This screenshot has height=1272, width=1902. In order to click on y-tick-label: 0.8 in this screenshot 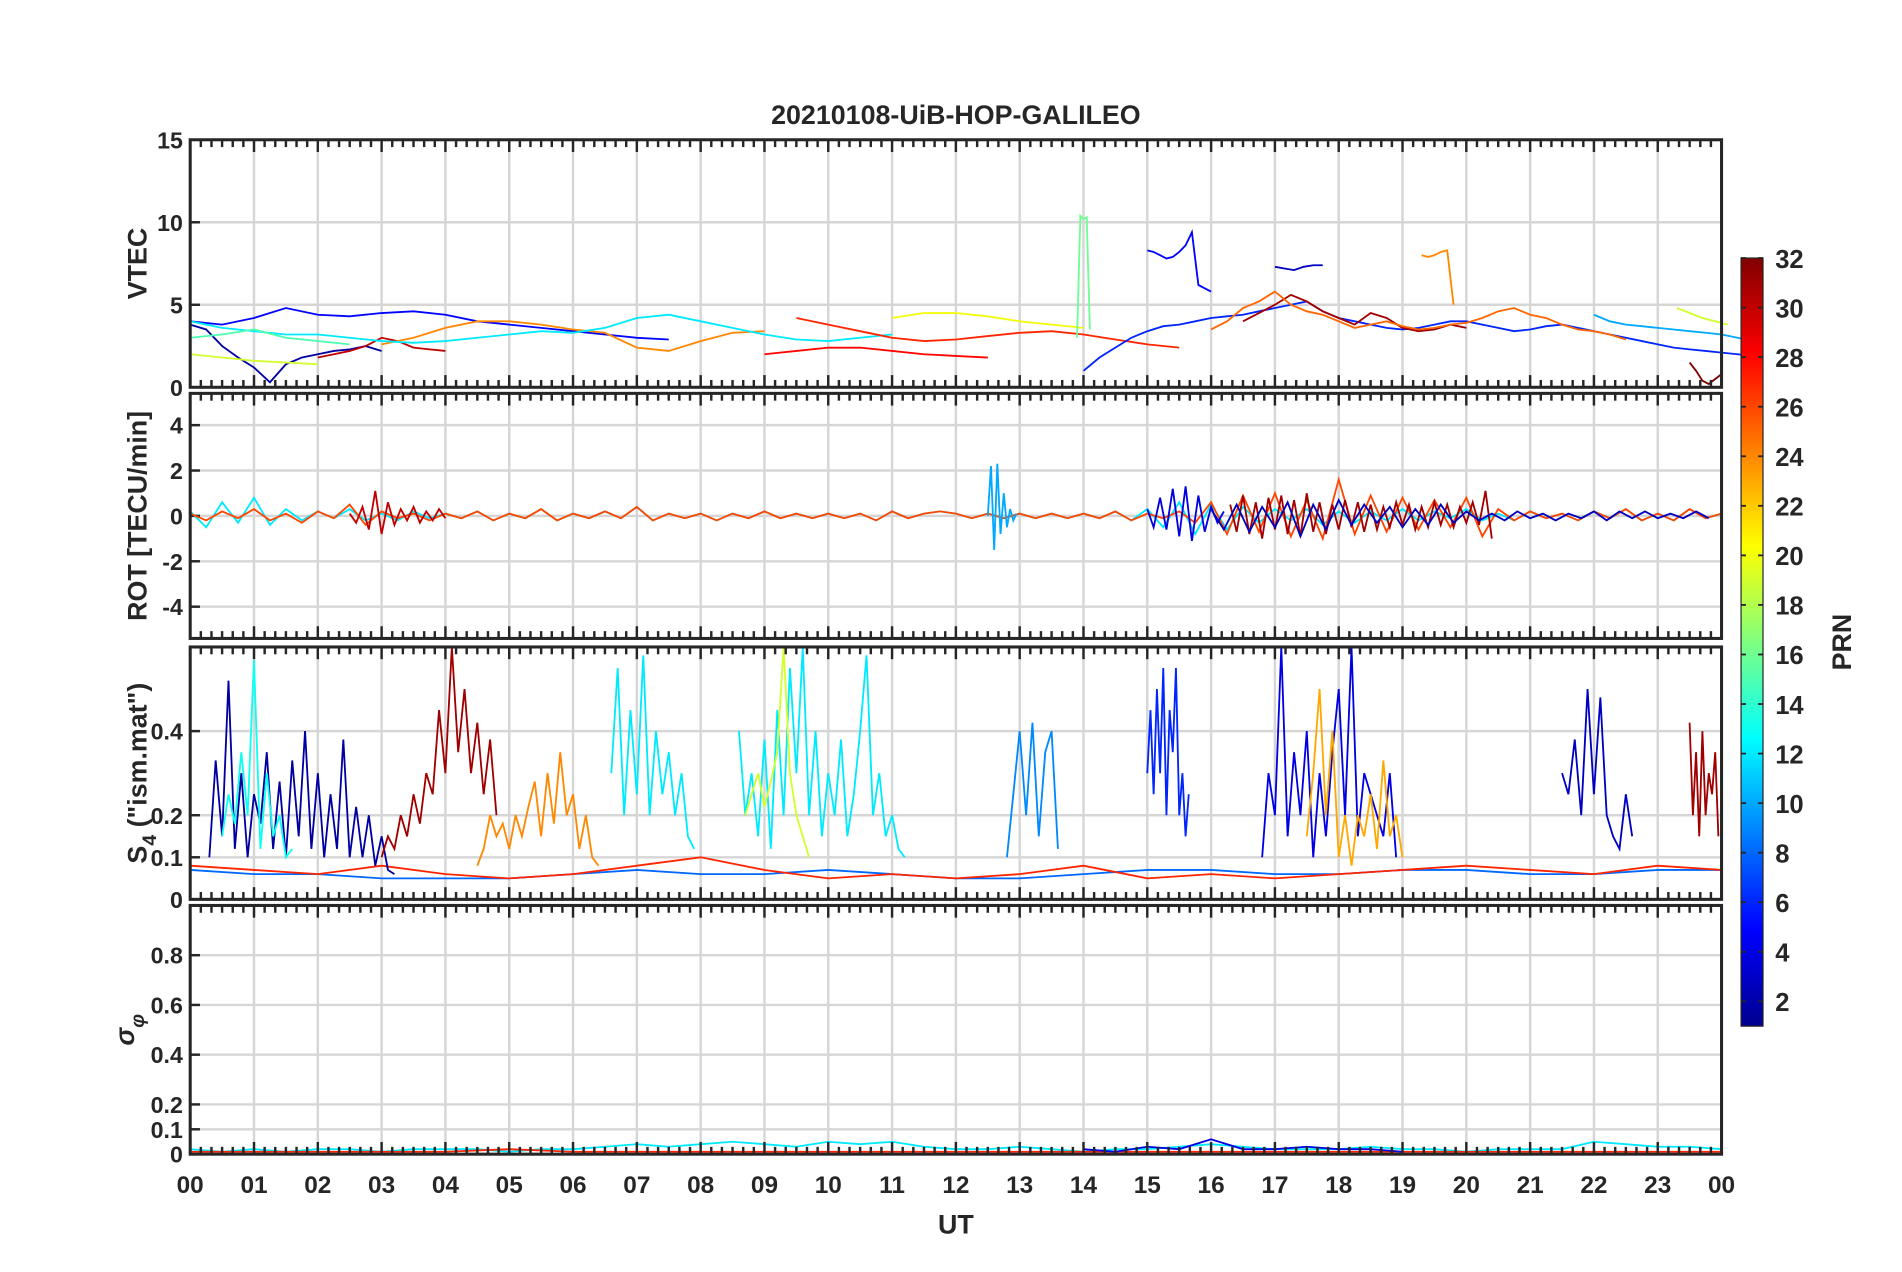, I will do `click(167, 956)`.